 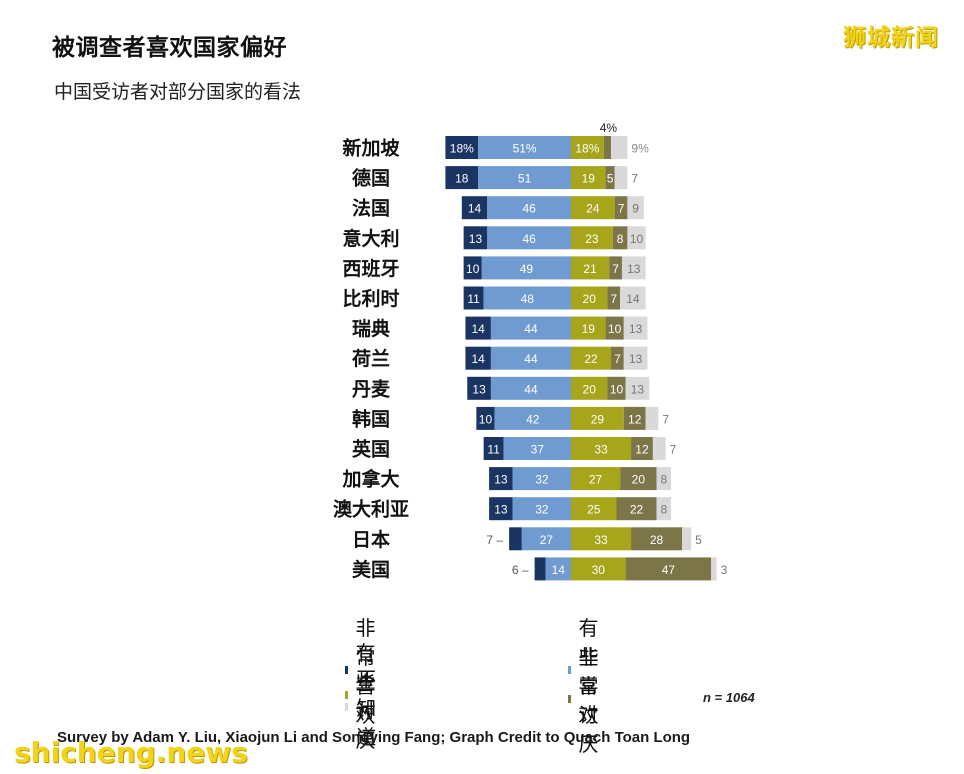 What do you see at coordinates (590, 389) in the screenshot?
I see `value-label-8-2: 20` at bounding box center [590, 389].